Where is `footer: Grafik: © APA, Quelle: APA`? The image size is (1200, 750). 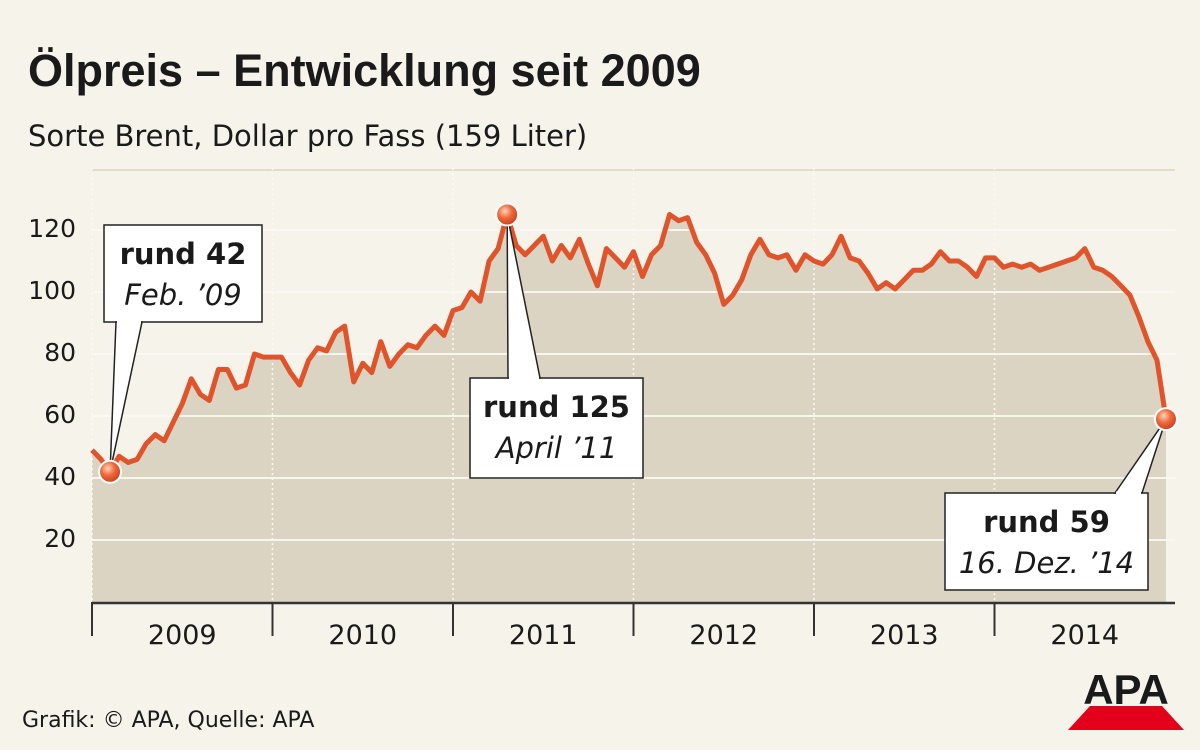 footer: Grafik: © APA, Quelle: APA is located at coordinates (168, 720).